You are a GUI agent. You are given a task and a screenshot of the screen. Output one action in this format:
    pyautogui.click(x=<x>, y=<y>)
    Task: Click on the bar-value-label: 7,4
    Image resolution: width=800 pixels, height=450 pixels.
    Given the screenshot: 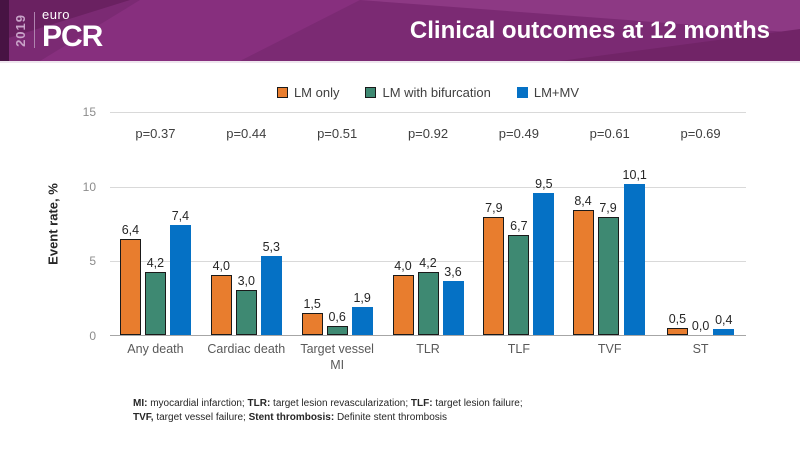 What is the action you would take?
    pyautogui.click(x=180, y=215)
    